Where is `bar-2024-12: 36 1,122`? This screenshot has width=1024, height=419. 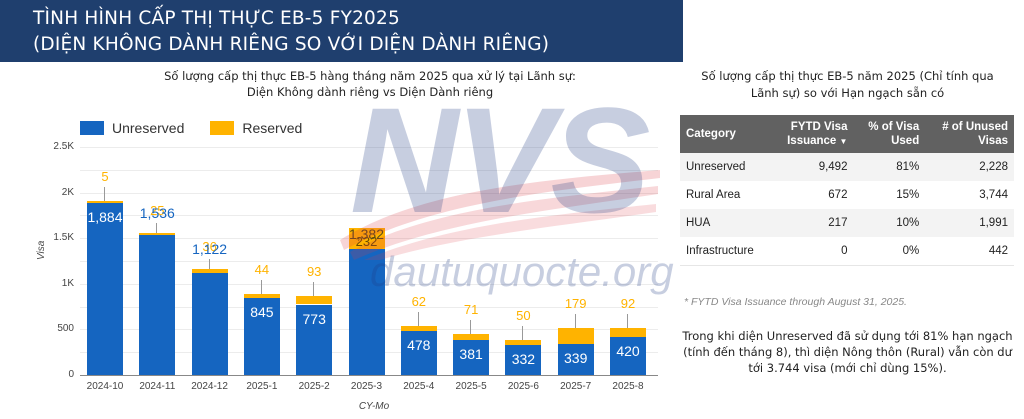 bar-2024-12: 36 1,122 is located at coordinates (209, 261).